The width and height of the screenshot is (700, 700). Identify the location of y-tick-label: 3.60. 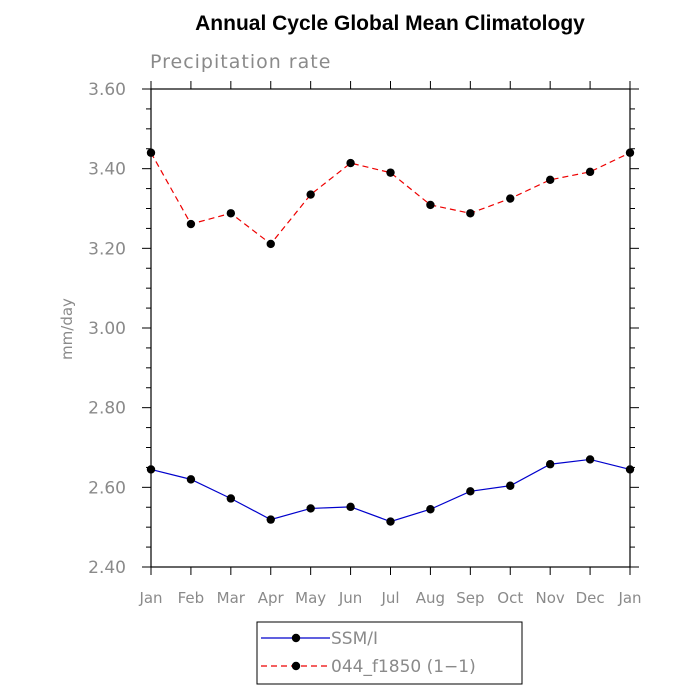
(107, 90).